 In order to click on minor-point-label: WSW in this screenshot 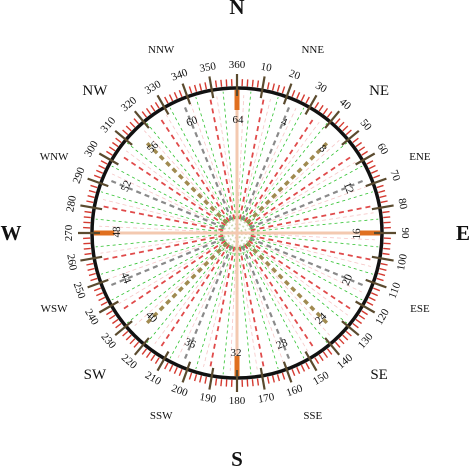, I will do `click(55, 309)`.